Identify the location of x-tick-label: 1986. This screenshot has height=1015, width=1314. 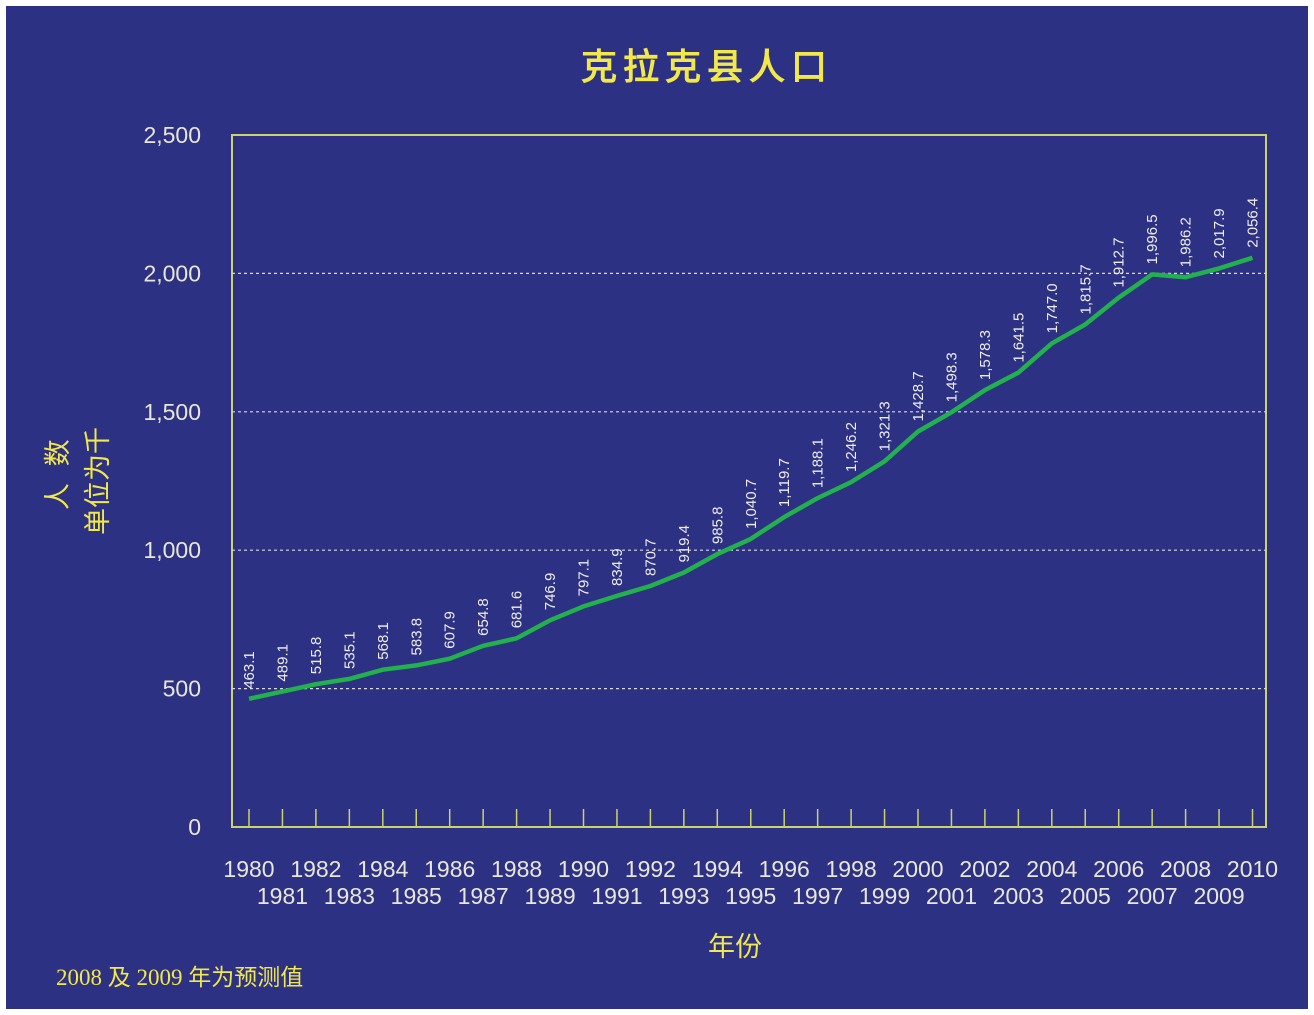
(449, 869).